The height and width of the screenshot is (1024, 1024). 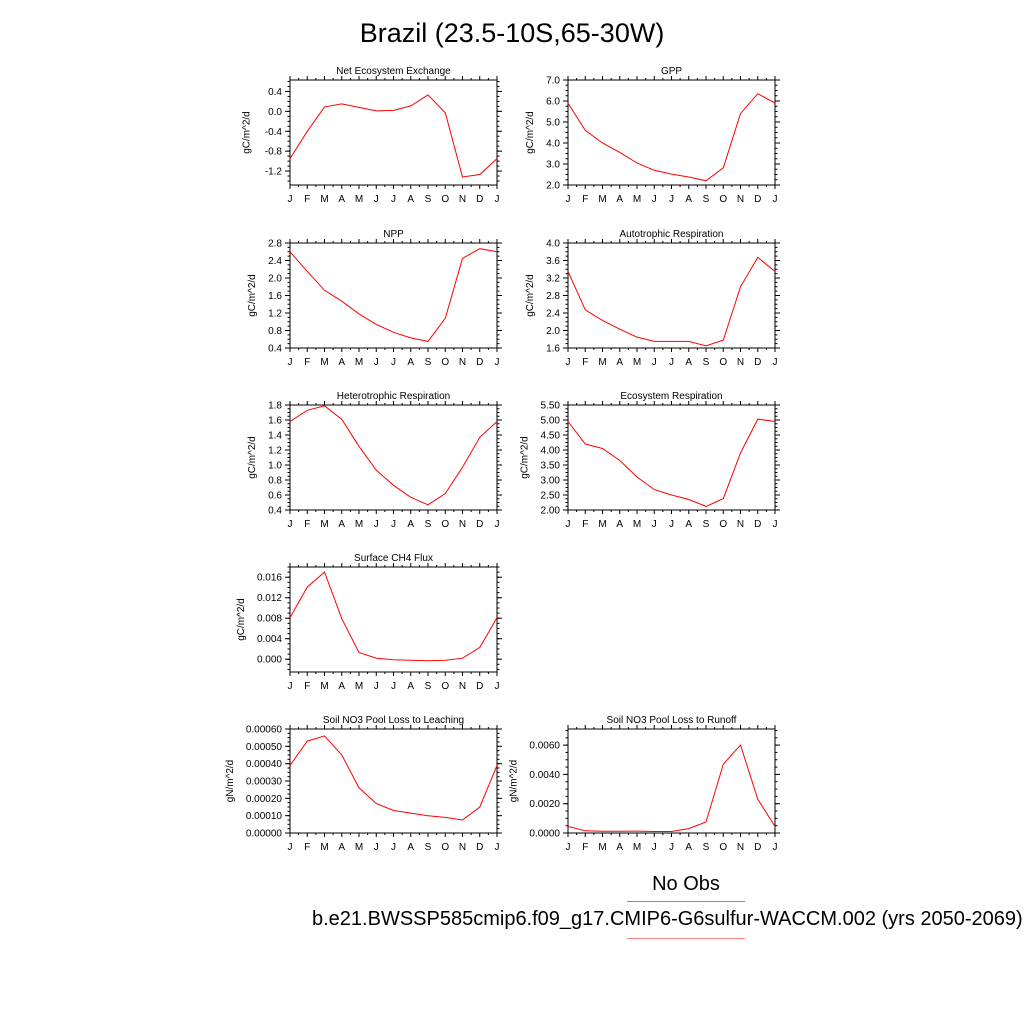 What do you see at coordinates (264, 834) in the screenshot?
I see `y-tick-label: 0.00000` at bounding box center [264, 834].